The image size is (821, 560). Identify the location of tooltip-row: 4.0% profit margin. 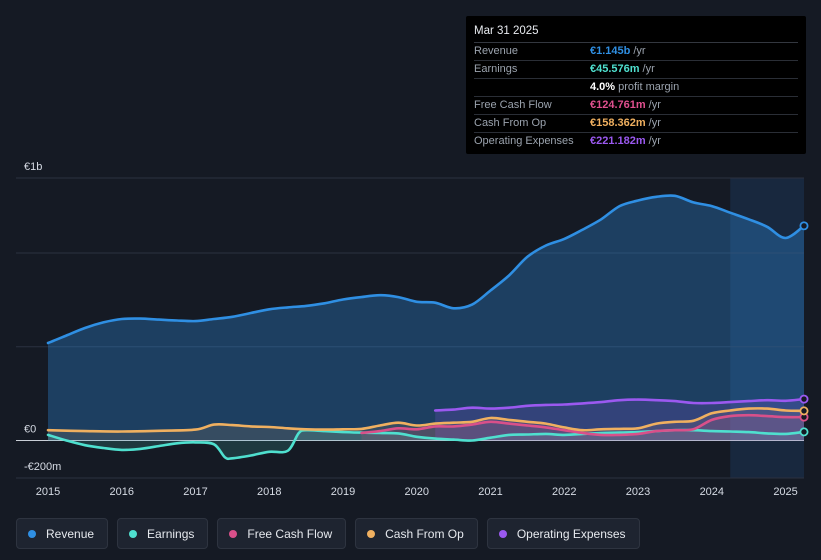
(636, 88).